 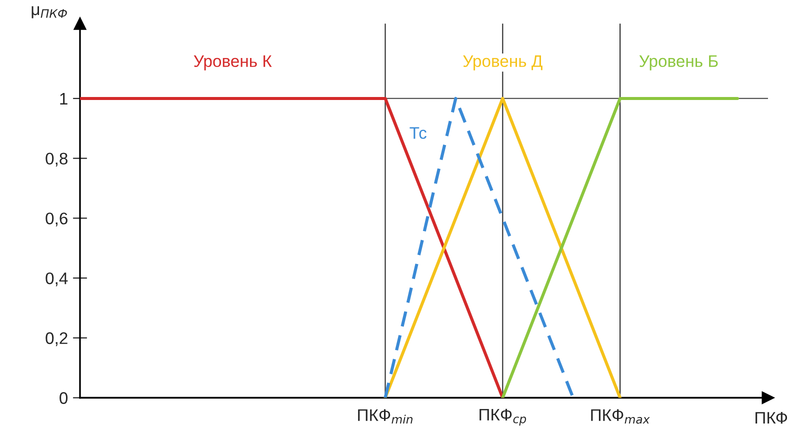 What do you see at coordinates (57, 339) in the screenshot?
I see `y-tick-label: 0,2` at bounding box center [57, 339].